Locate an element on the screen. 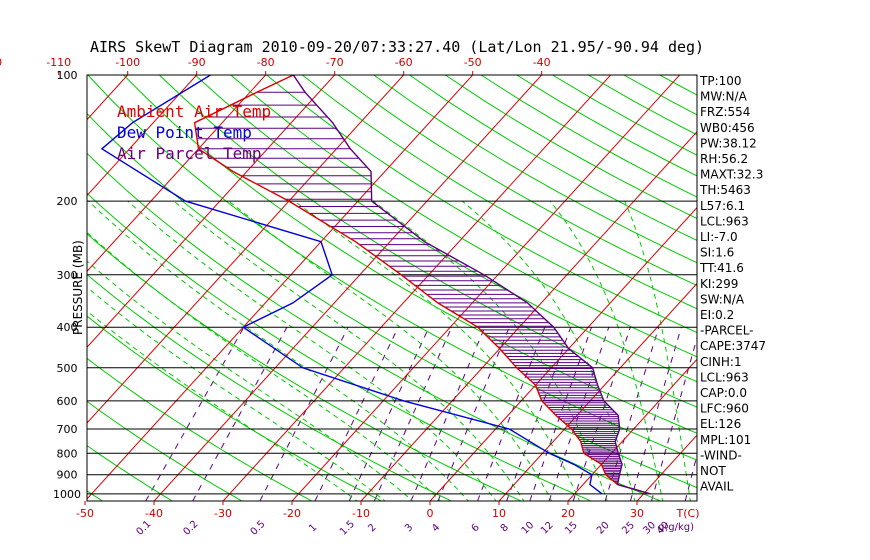  sounding-index: AVAIL is located at coordinates (717, 487).